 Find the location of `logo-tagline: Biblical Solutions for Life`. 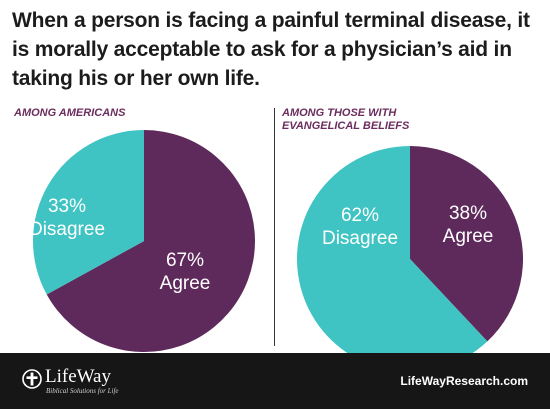

logo-tagline: Biblical Solutions for Life is located at coordinates (82, 391).